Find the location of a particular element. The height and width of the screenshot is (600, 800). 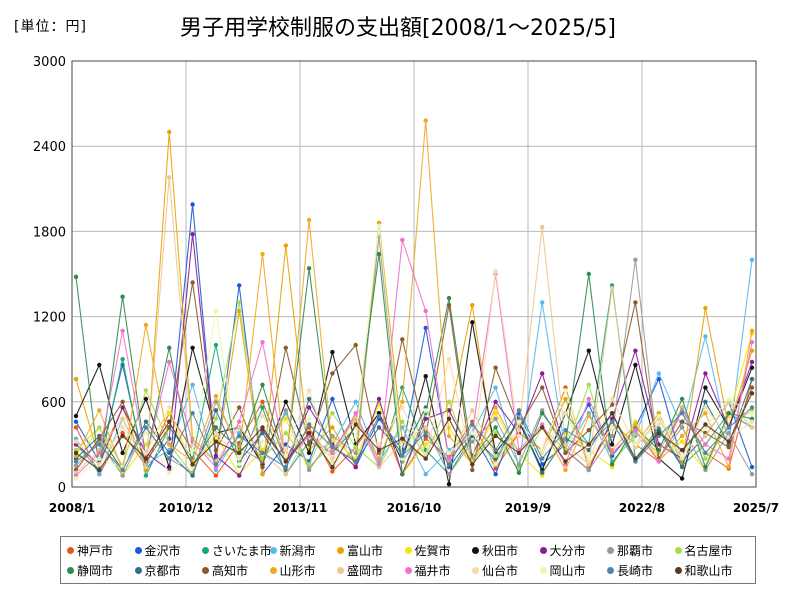

legend-item: 盛岡市 is located at coordinates (371, 570).